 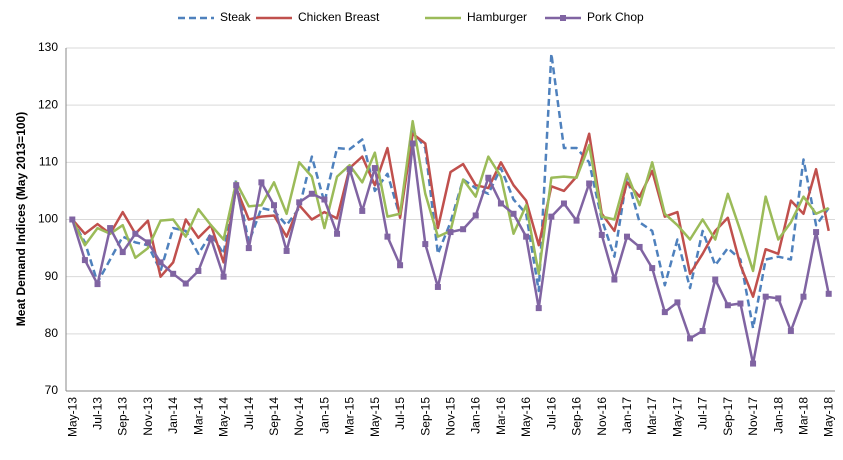 What do you see at coordinates (339, 17) in the screenshot?
I see `legend-label: Chicken Breast` at bounding box center [339, 17].